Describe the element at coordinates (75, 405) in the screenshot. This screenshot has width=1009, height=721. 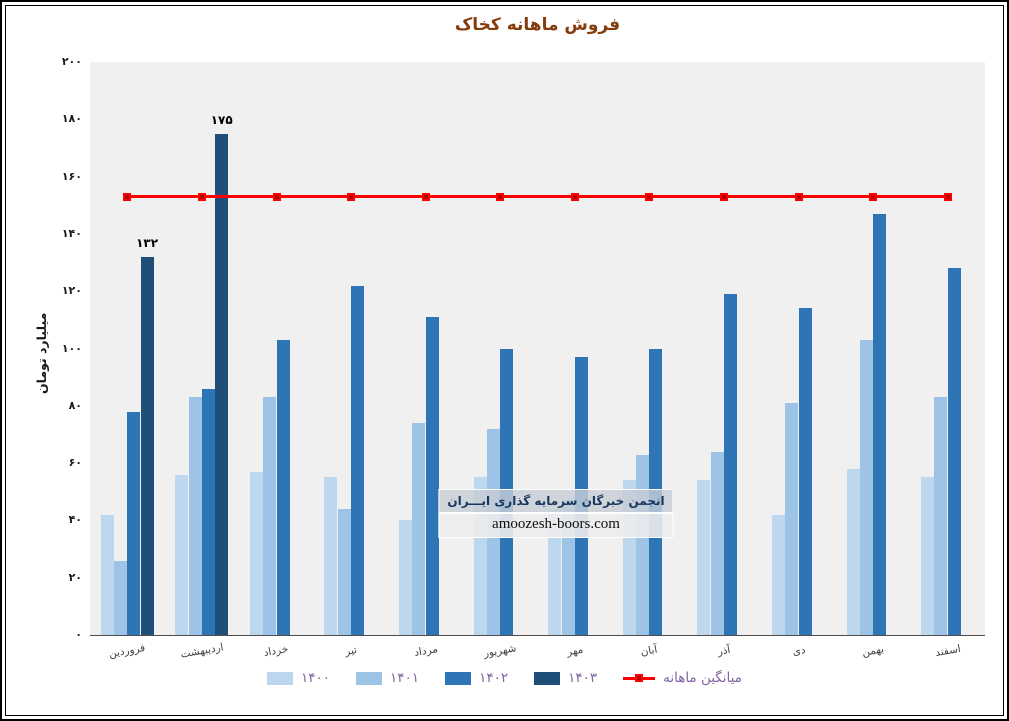
I see `y-tick-label: ۸۰` at that location.